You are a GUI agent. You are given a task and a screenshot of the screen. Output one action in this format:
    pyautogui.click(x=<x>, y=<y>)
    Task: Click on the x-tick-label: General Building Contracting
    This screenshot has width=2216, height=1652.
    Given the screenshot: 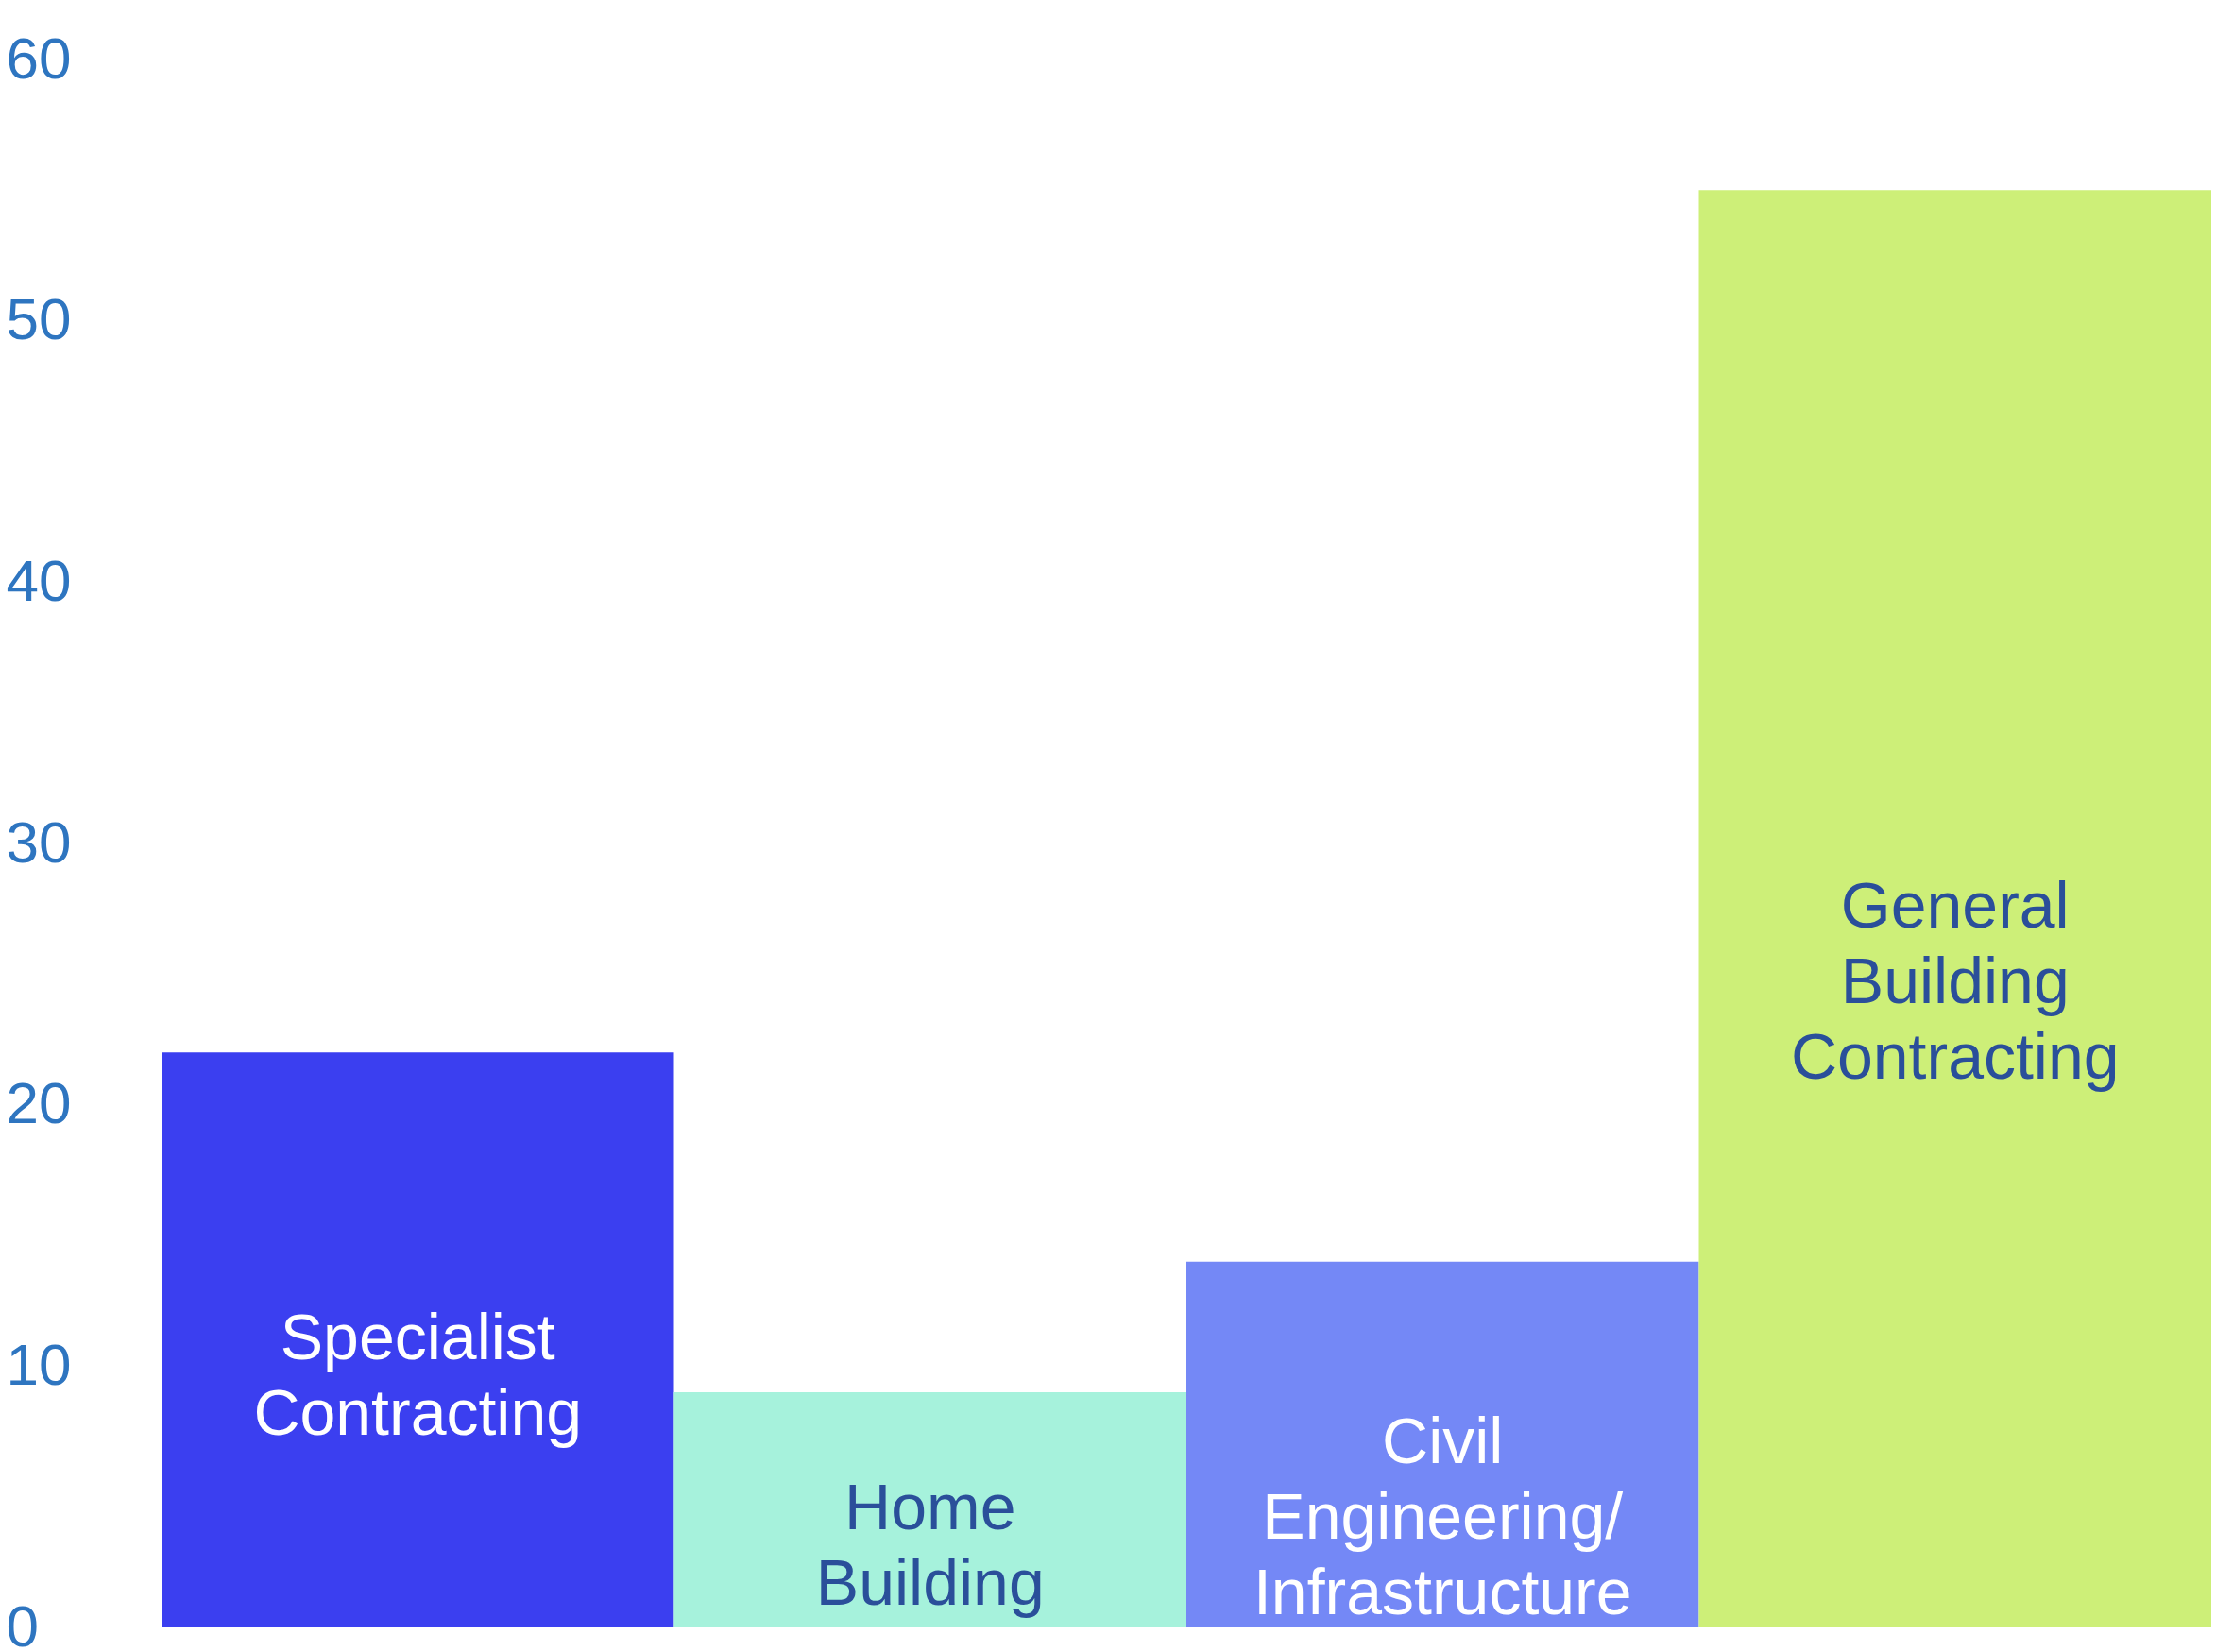 What is the action you would take?
    pyautogui.click(x=1955, y=981)
    